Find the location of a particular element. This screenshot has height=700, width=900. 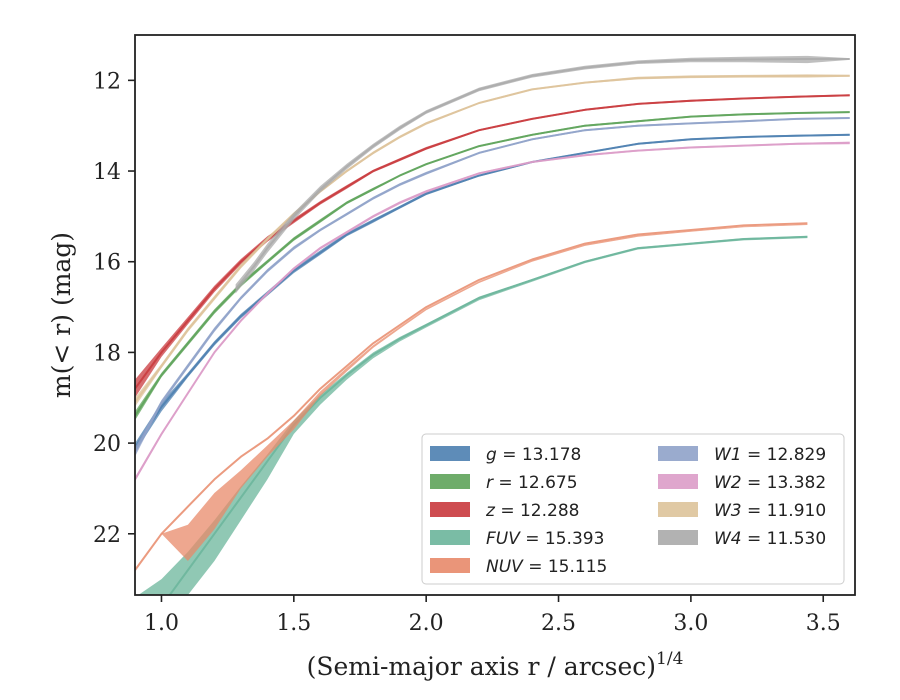

y-tick-label: 12 is located at coordinates (107, 81).